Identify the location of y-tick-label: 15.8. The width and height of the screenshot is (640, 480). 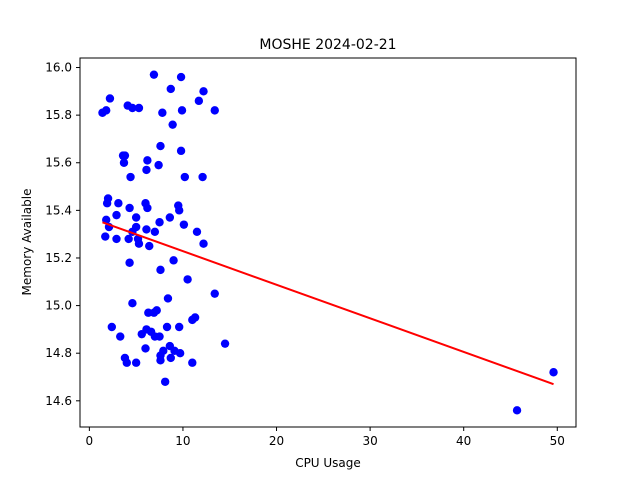
(58, 115).